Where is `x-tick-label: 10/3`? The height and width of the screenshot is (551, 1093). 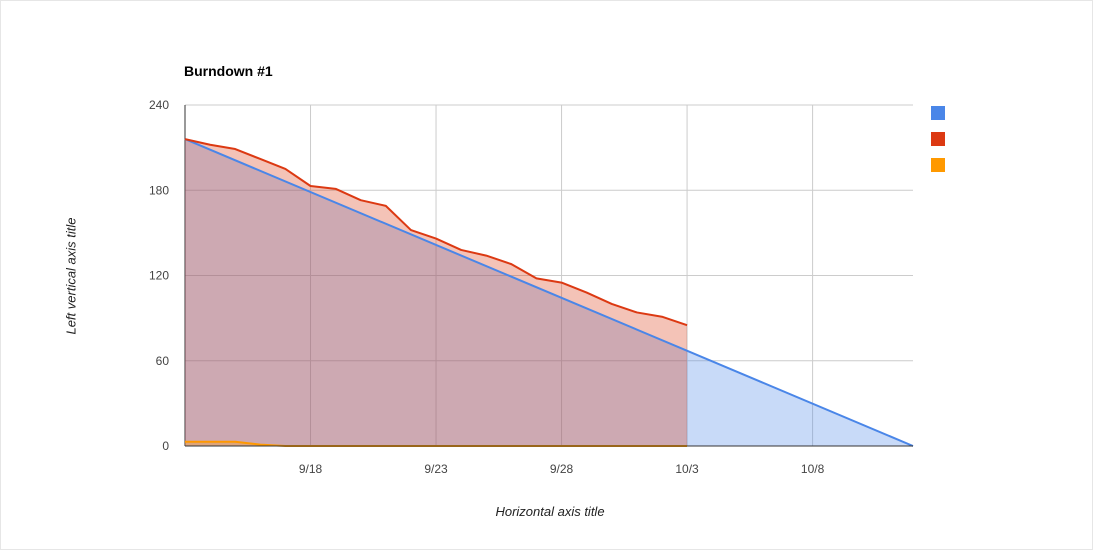
x-tick-label: 10/3 is located at coordinates (687, 469).